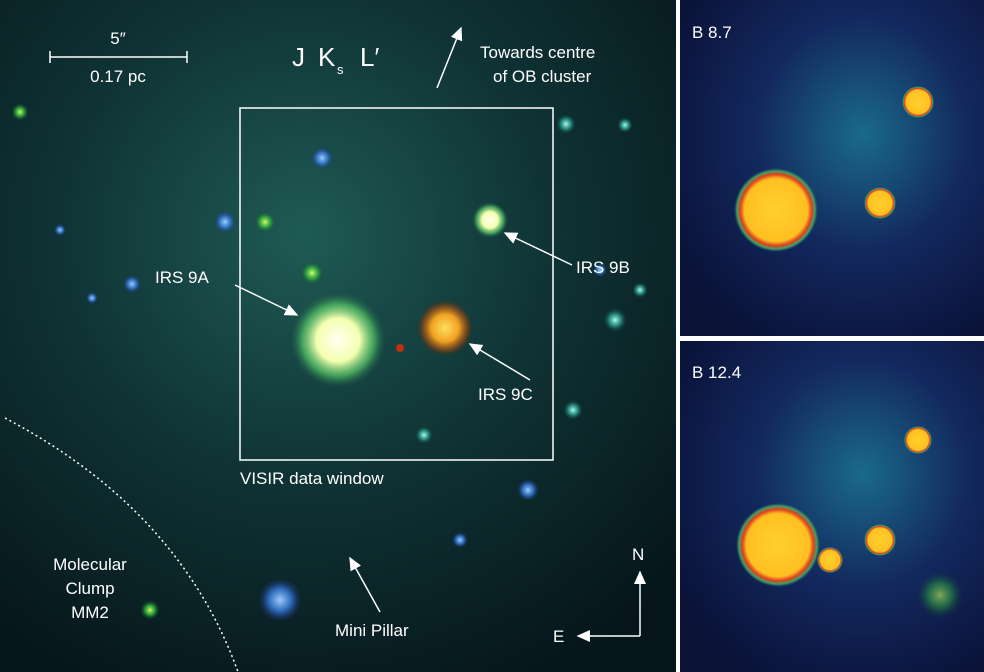 The image size is (984, 672). Describe the element at coordinates (312, 478) in the screenshot. I see `label: VISIR data window` at that location.